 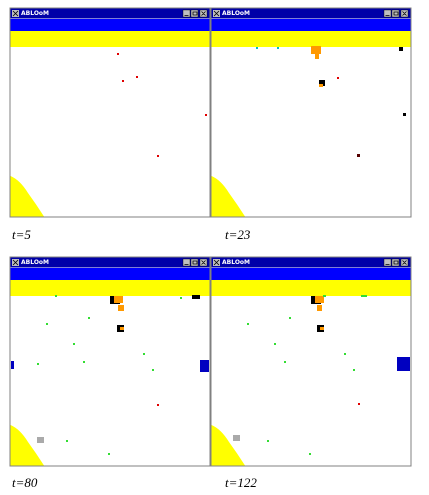 What do you see at coordinates (241, 482) in the screenshot?
I see `caption: t=122` at bounding box center [241, 482].